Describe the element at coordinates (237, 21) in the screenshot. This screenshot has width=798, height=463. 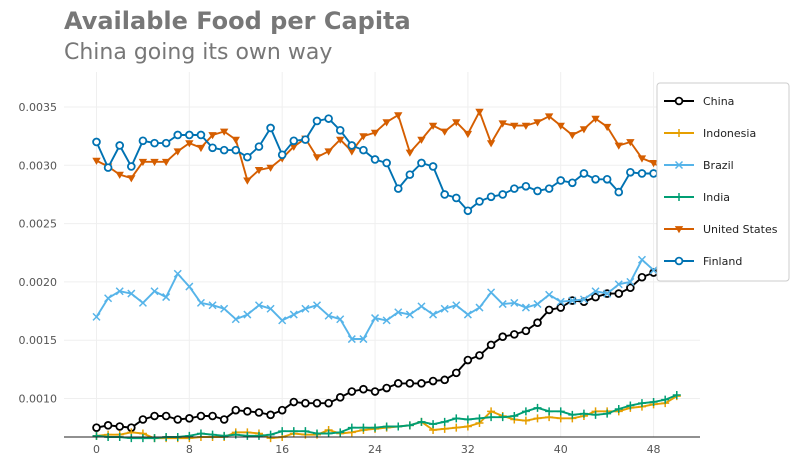
I see `chart-title: Available Food per Capita` at that location.